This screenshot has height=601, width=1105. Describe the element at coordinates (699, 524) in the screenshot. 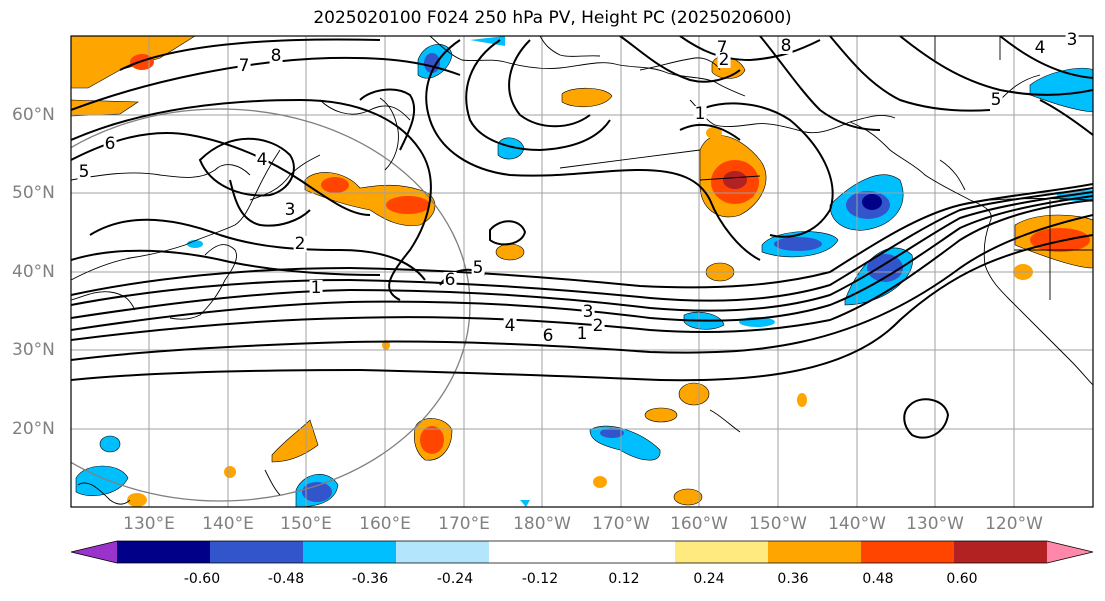

I see `lon-label: 160°W` at that location.